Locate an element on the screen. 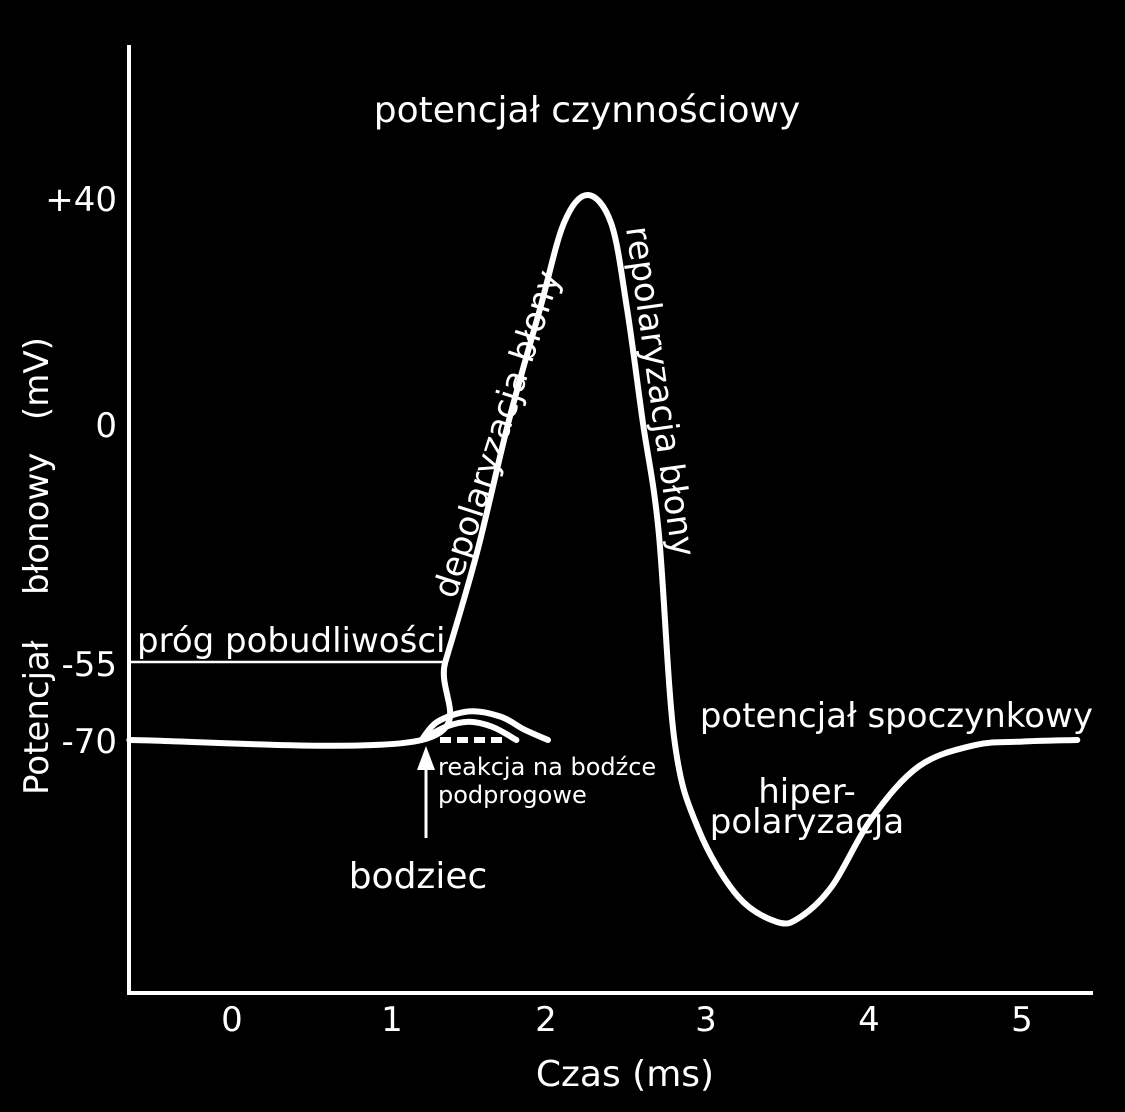  x-tick-label-0: 0 is located at coordinates (232, 1020).